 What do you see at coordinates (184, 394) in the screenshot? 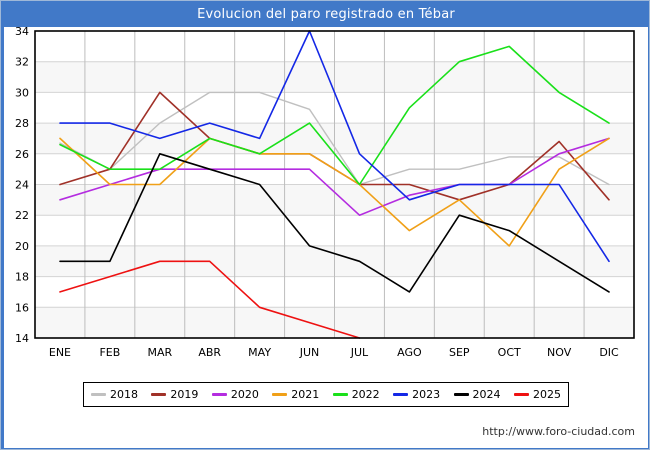
I see `legend-label: 2019` at bounding box center [184, 394].